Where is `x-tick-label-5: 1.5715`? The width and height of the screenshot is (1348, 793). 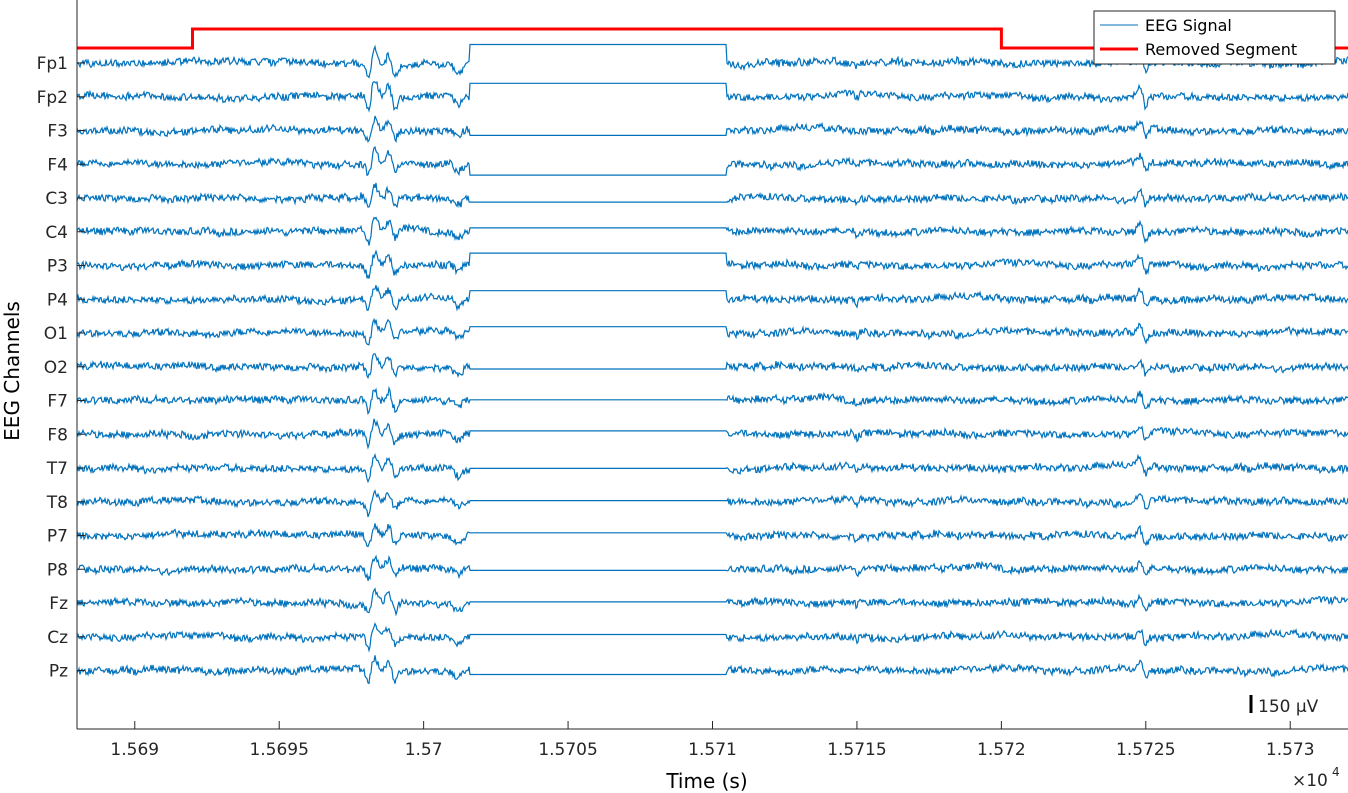
x-tick-label-5: 1.5715 is located at coordinates (856, 750).